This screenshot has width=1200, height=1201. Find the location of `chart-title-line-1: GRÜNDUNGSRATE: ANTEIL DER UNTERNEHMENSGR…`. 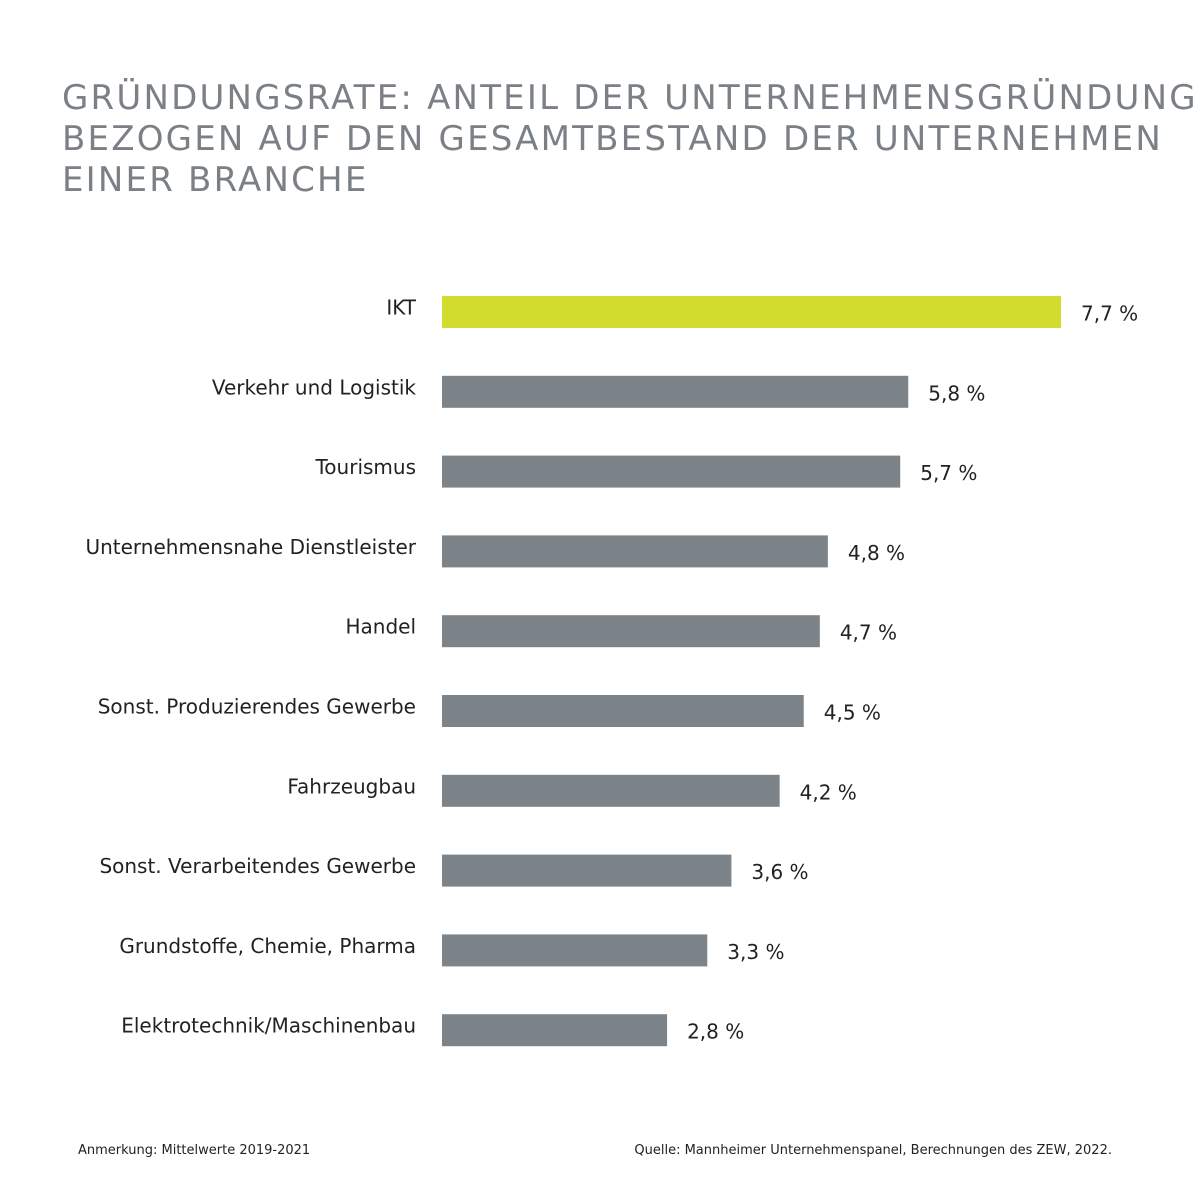

chart-title-line-1: GRÜNDUNGSRATE: ANTEIL DER UNTERNEHMENSGR… is located at coordinates (631, 98).